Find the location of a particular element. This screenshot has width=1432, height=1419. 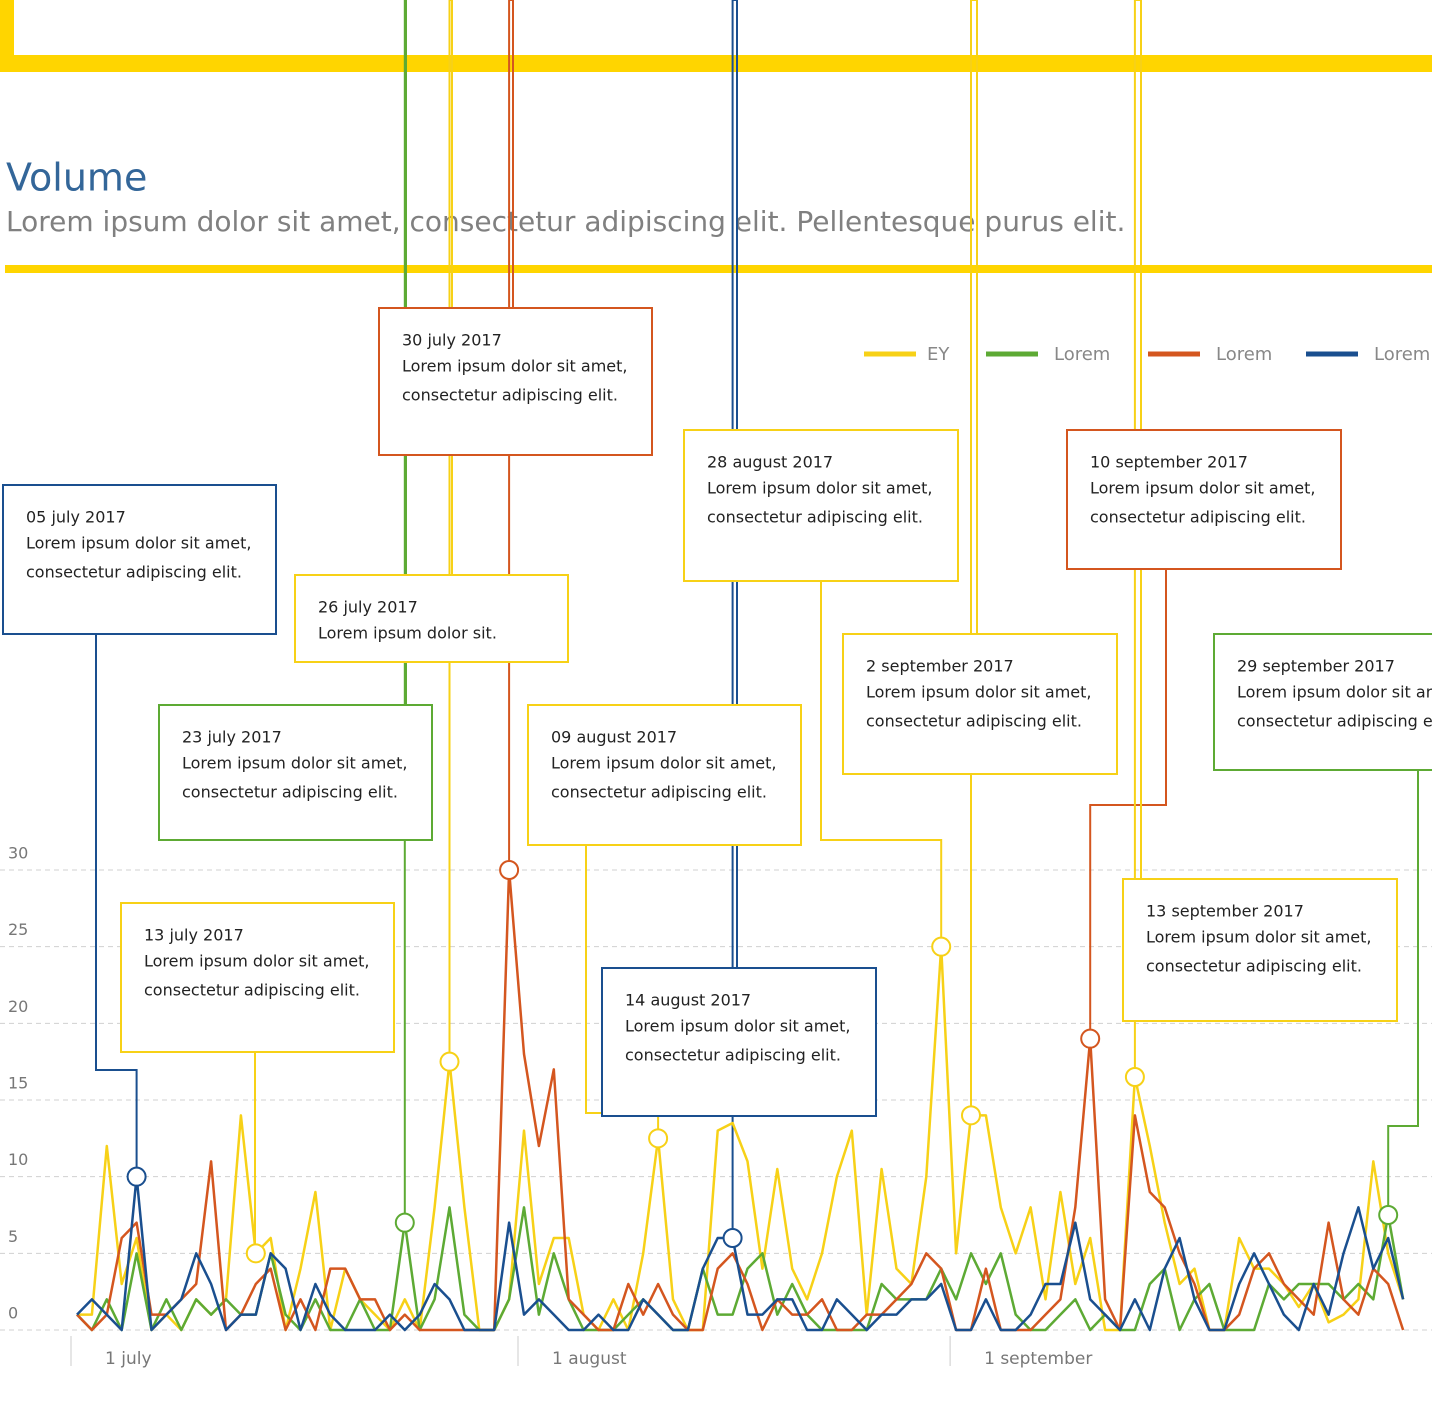

legend-label: EY is located at coordinates (938, 354).